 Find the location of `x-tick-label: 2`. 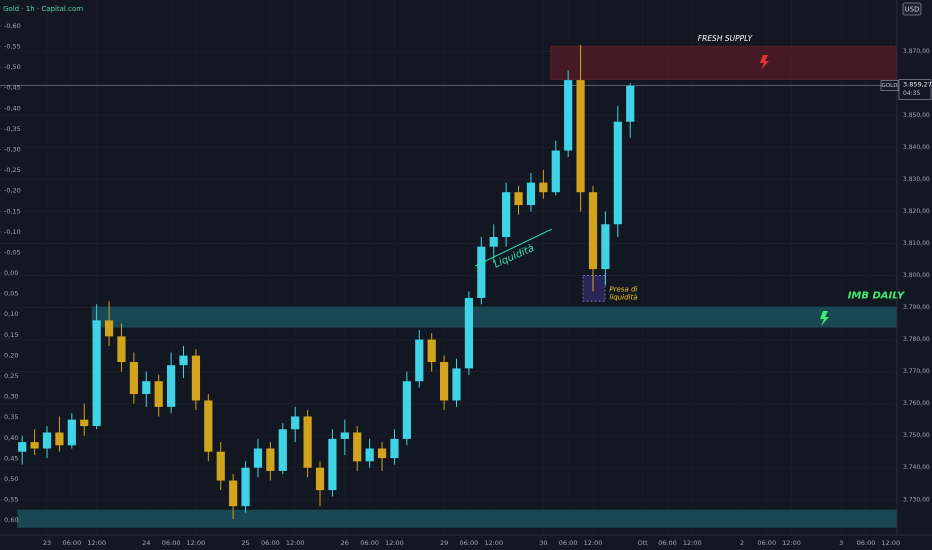

x-tick-label: 2 is located at coordinates (742, 543).